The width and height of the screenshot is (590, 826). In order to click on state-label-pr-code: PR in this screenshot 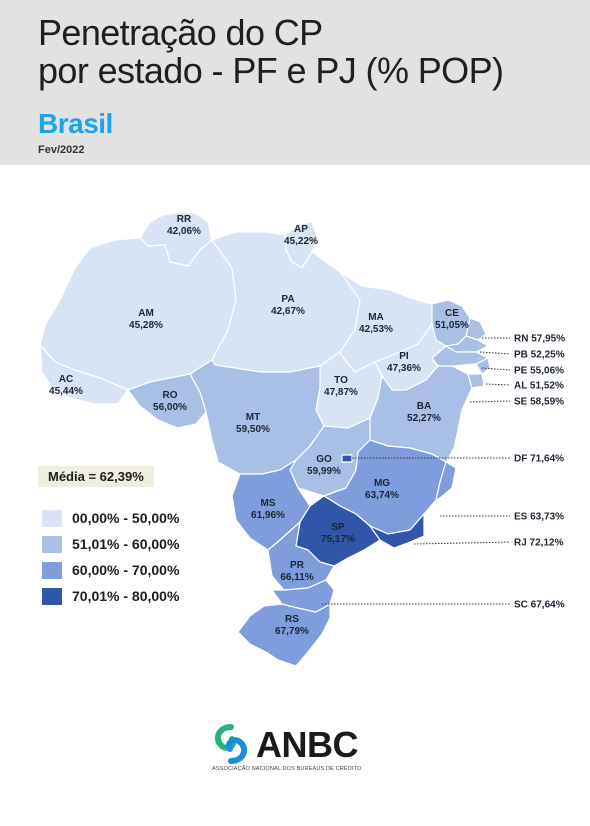, I will do `click(297, 565)`.